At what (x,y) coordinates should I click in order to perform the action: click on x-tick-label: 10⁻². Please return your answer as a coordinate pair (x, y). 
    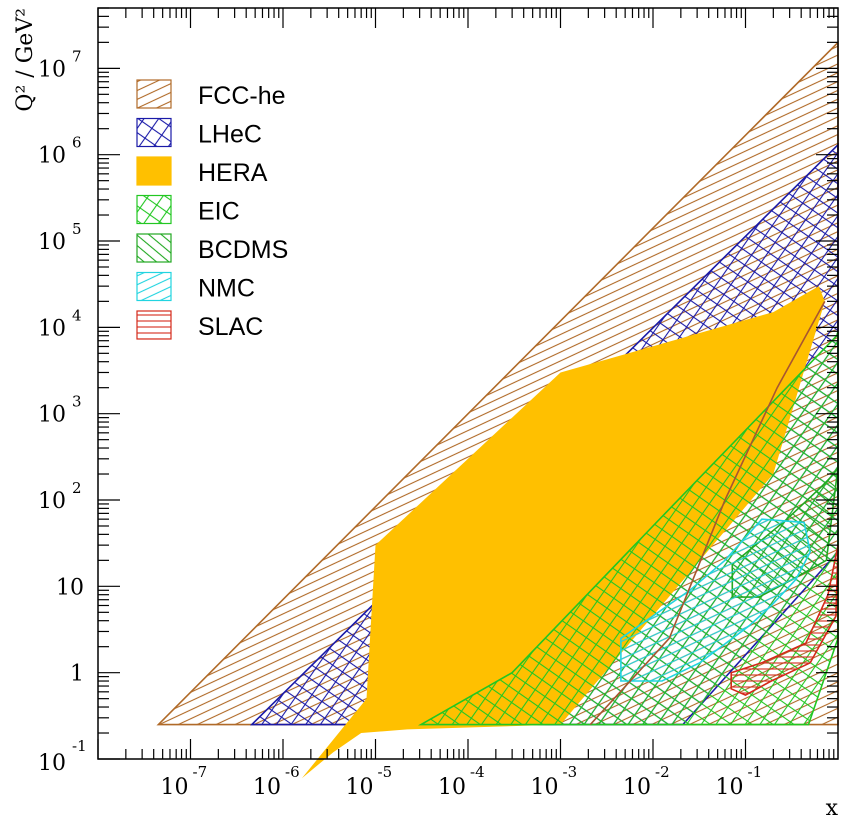
    Looking at the image, I should click on (646, 781).